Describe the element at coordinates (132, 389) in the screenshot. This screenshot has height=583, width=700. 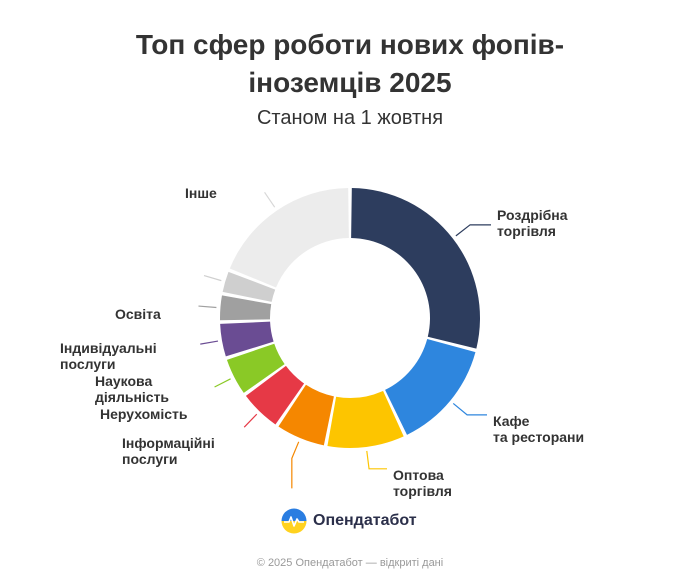
I see `slice-label-наукова-діяльність: Наукова діяльність` at that location.